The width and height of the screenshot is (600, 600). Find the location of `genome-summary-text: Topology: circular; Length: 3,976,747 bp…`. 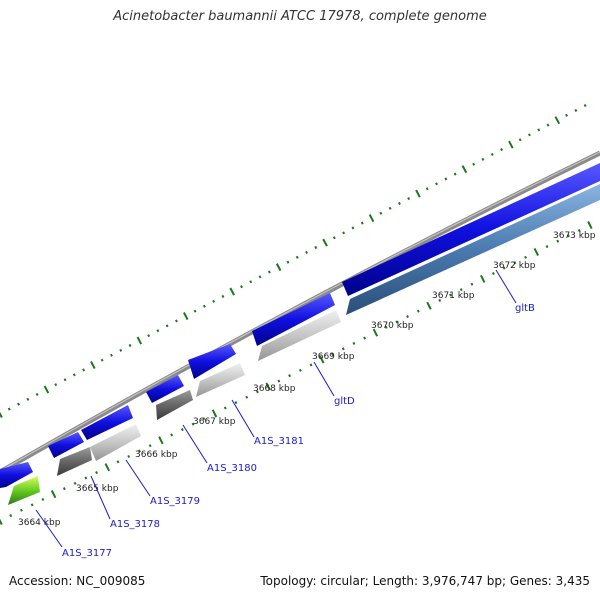

genome-summary-text: Topology: circular; Length: 3,976,747 bp… is located at coordinates (425, 581).